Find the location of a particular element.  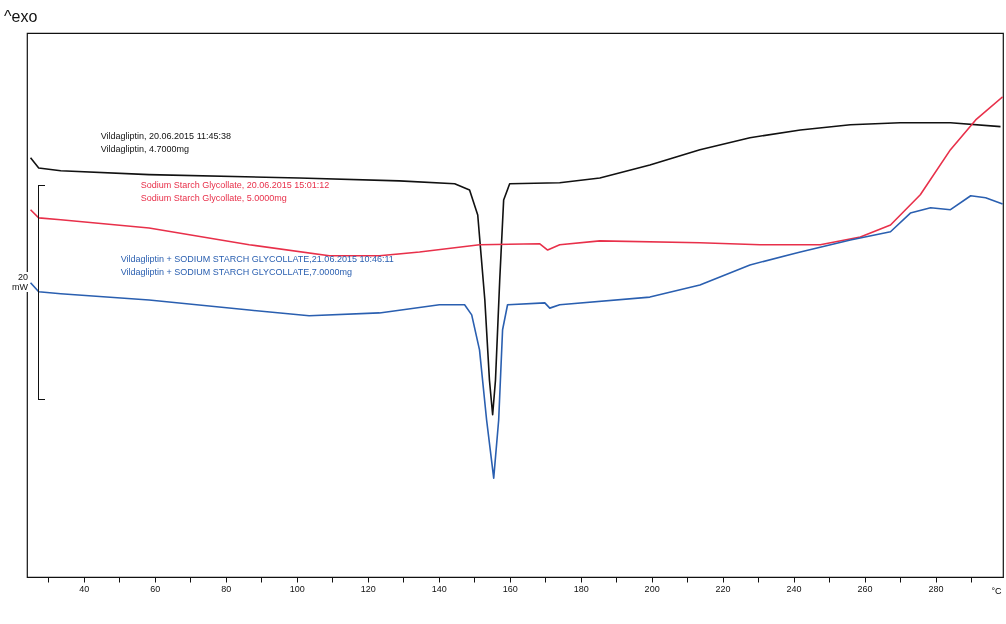

x-tick-label: 100 is located at coordinates (297, 588).